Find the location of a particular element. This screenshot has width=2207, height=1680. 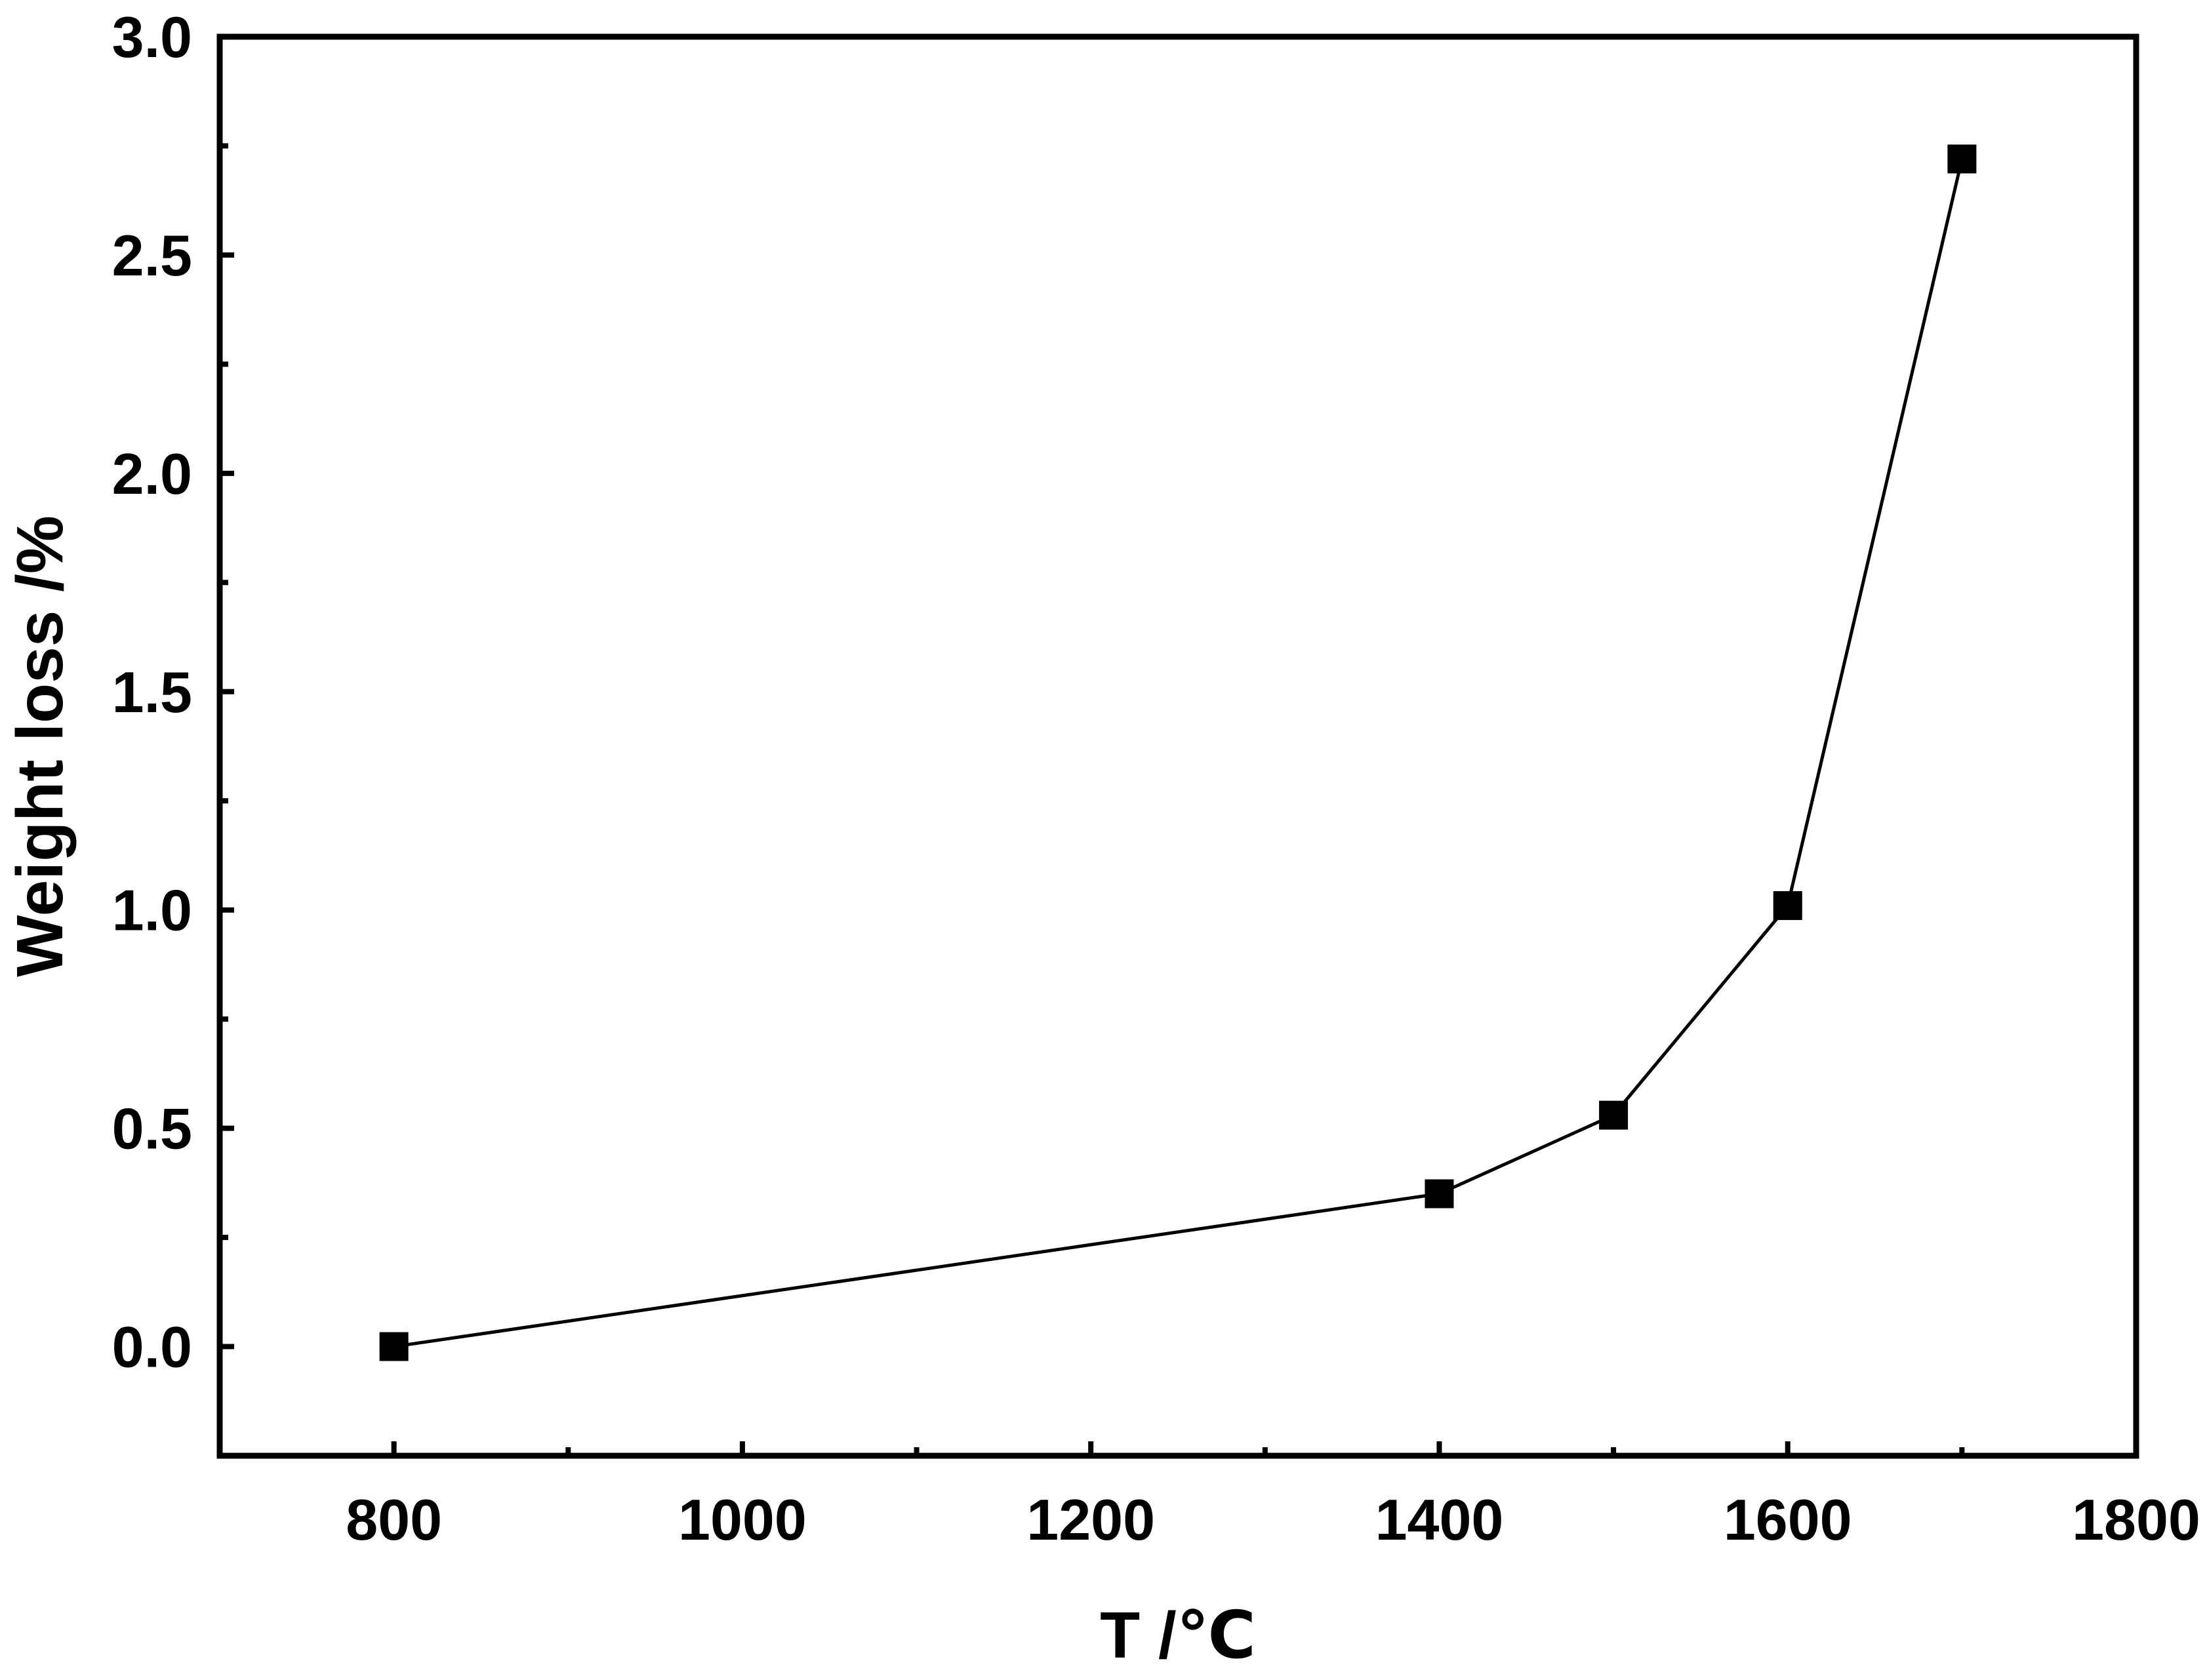

y-tick-label: 0.0 is located at coordinates (152, 1347).